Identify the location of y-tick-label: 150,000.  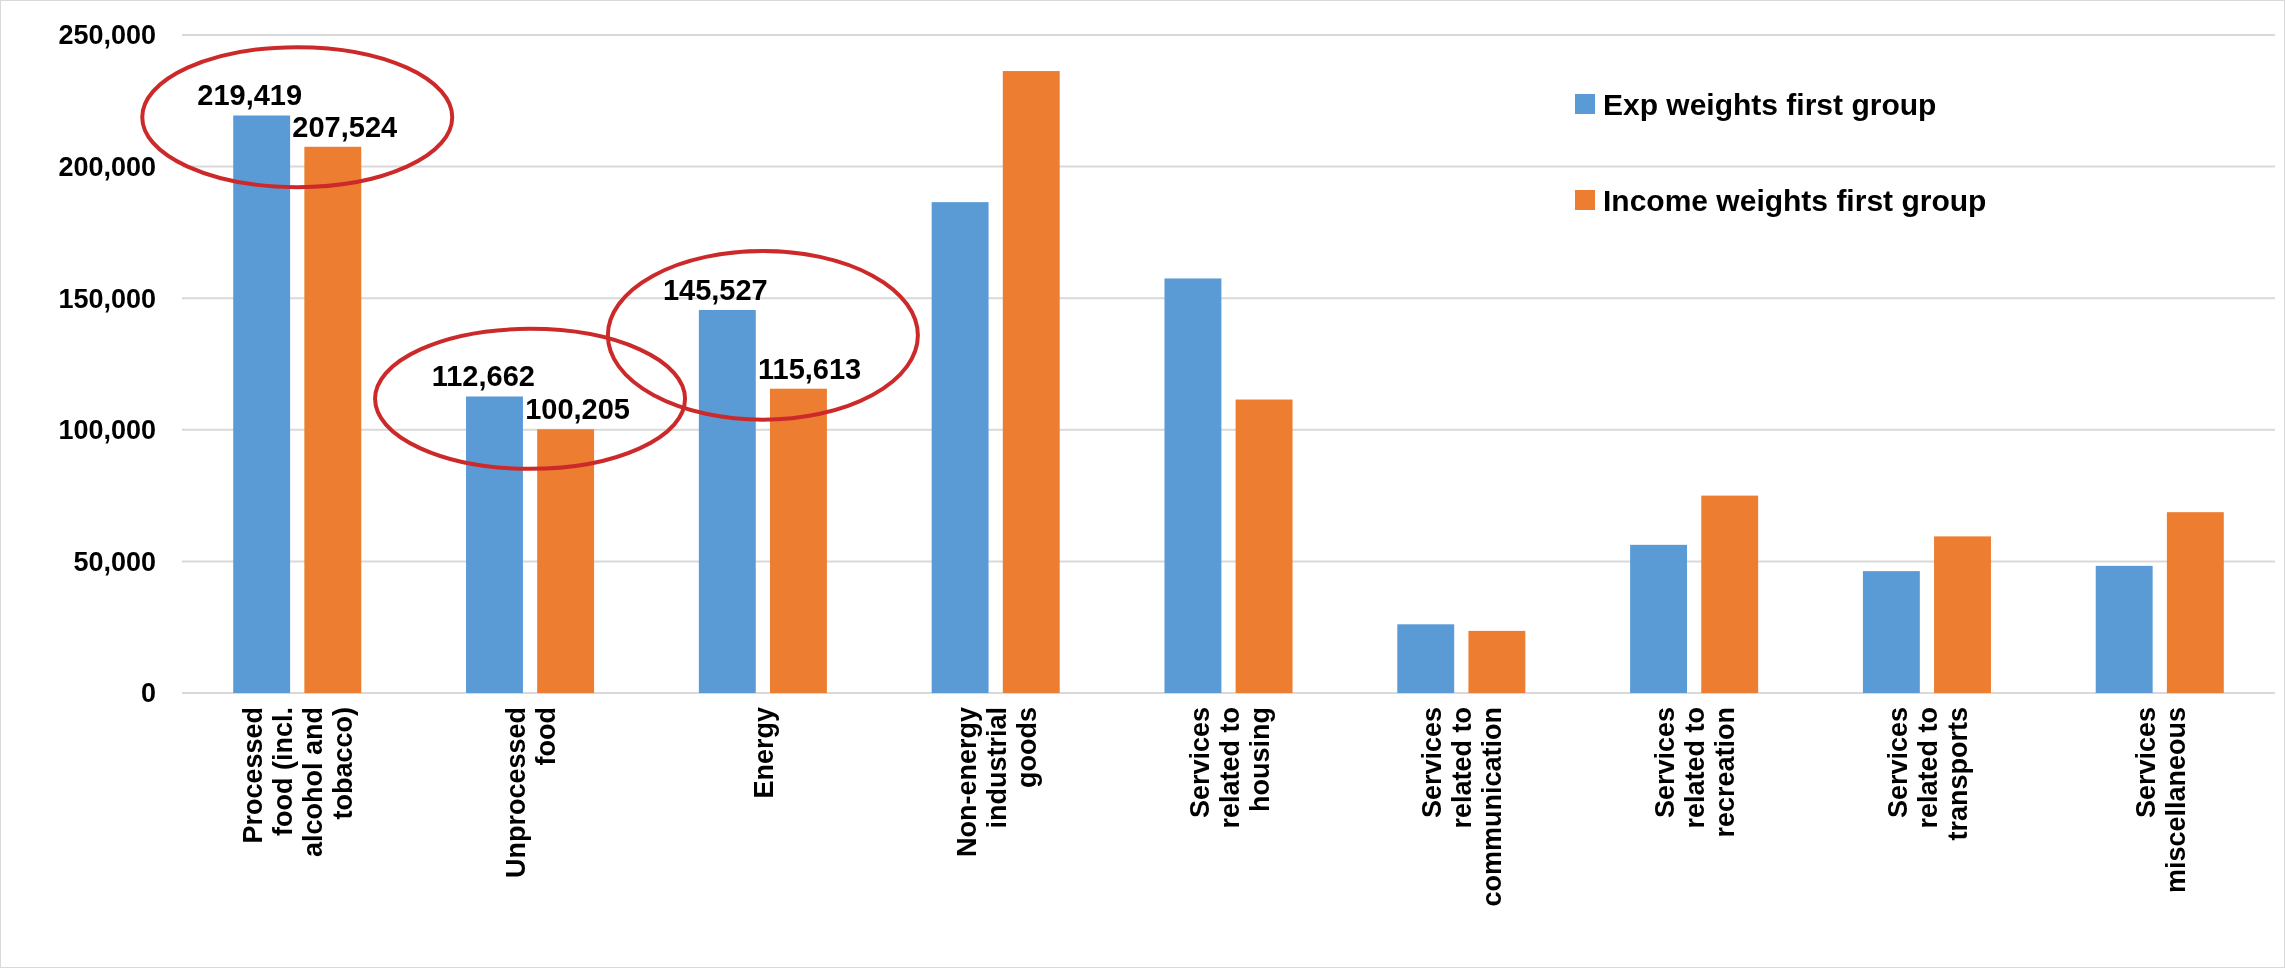
(107, 298).